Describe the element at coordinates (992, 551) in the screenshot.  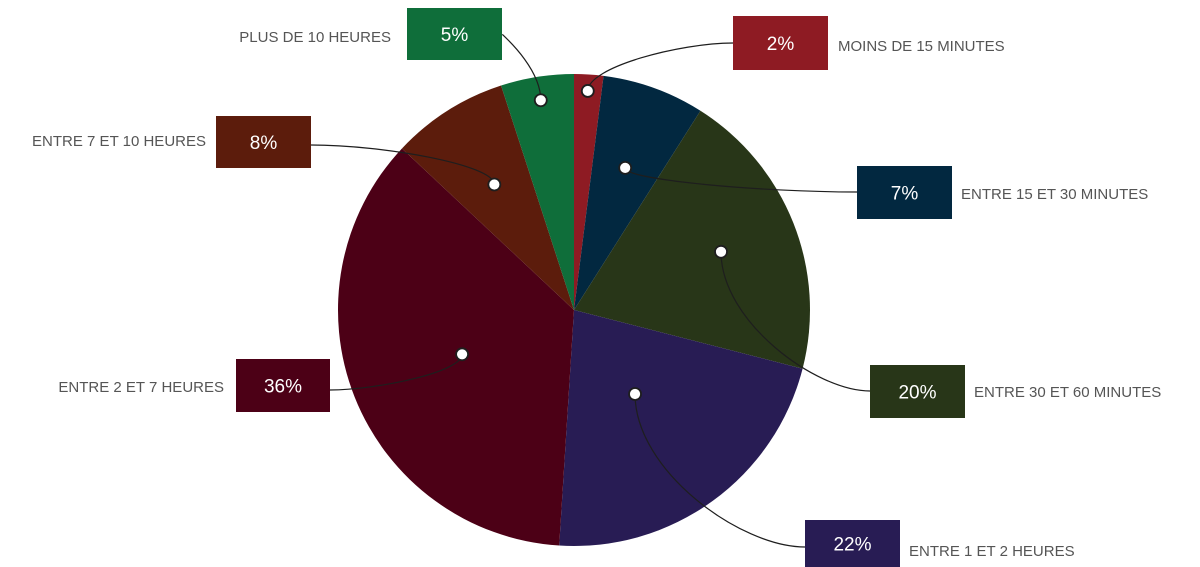
I see `slice-label: ENTRE 1 ET 2 HEURES` at that location.